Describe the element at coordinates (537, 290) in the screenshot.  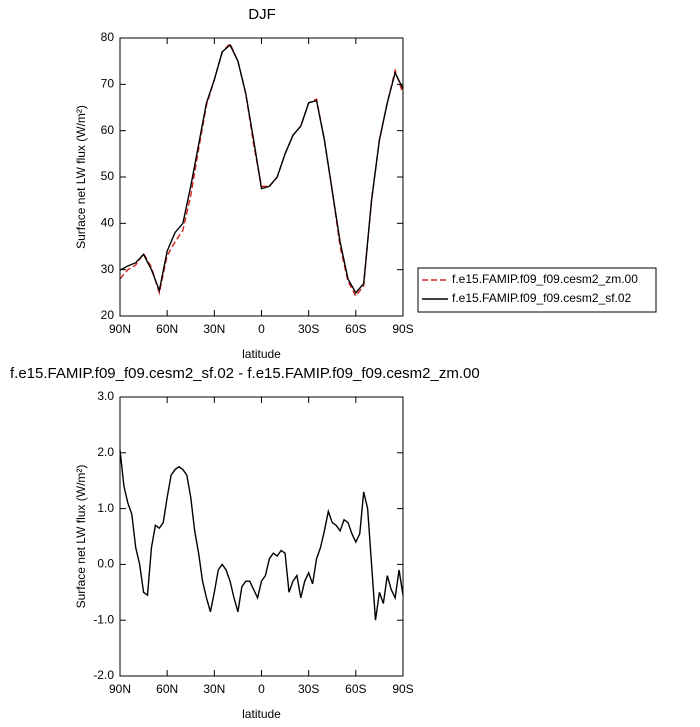
I see `legend-box` at that location.